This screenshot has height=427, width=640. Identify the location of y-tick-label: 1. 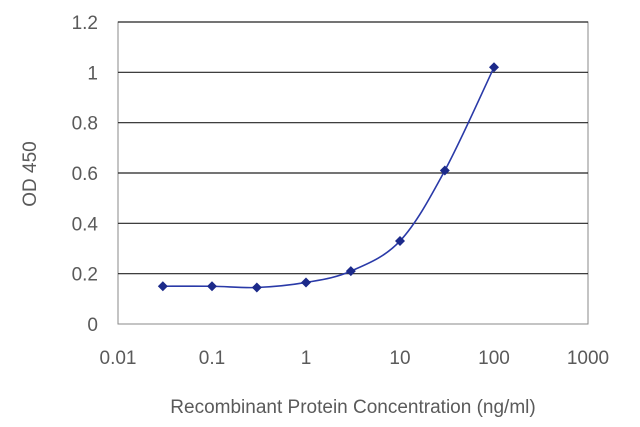
(92, 73).